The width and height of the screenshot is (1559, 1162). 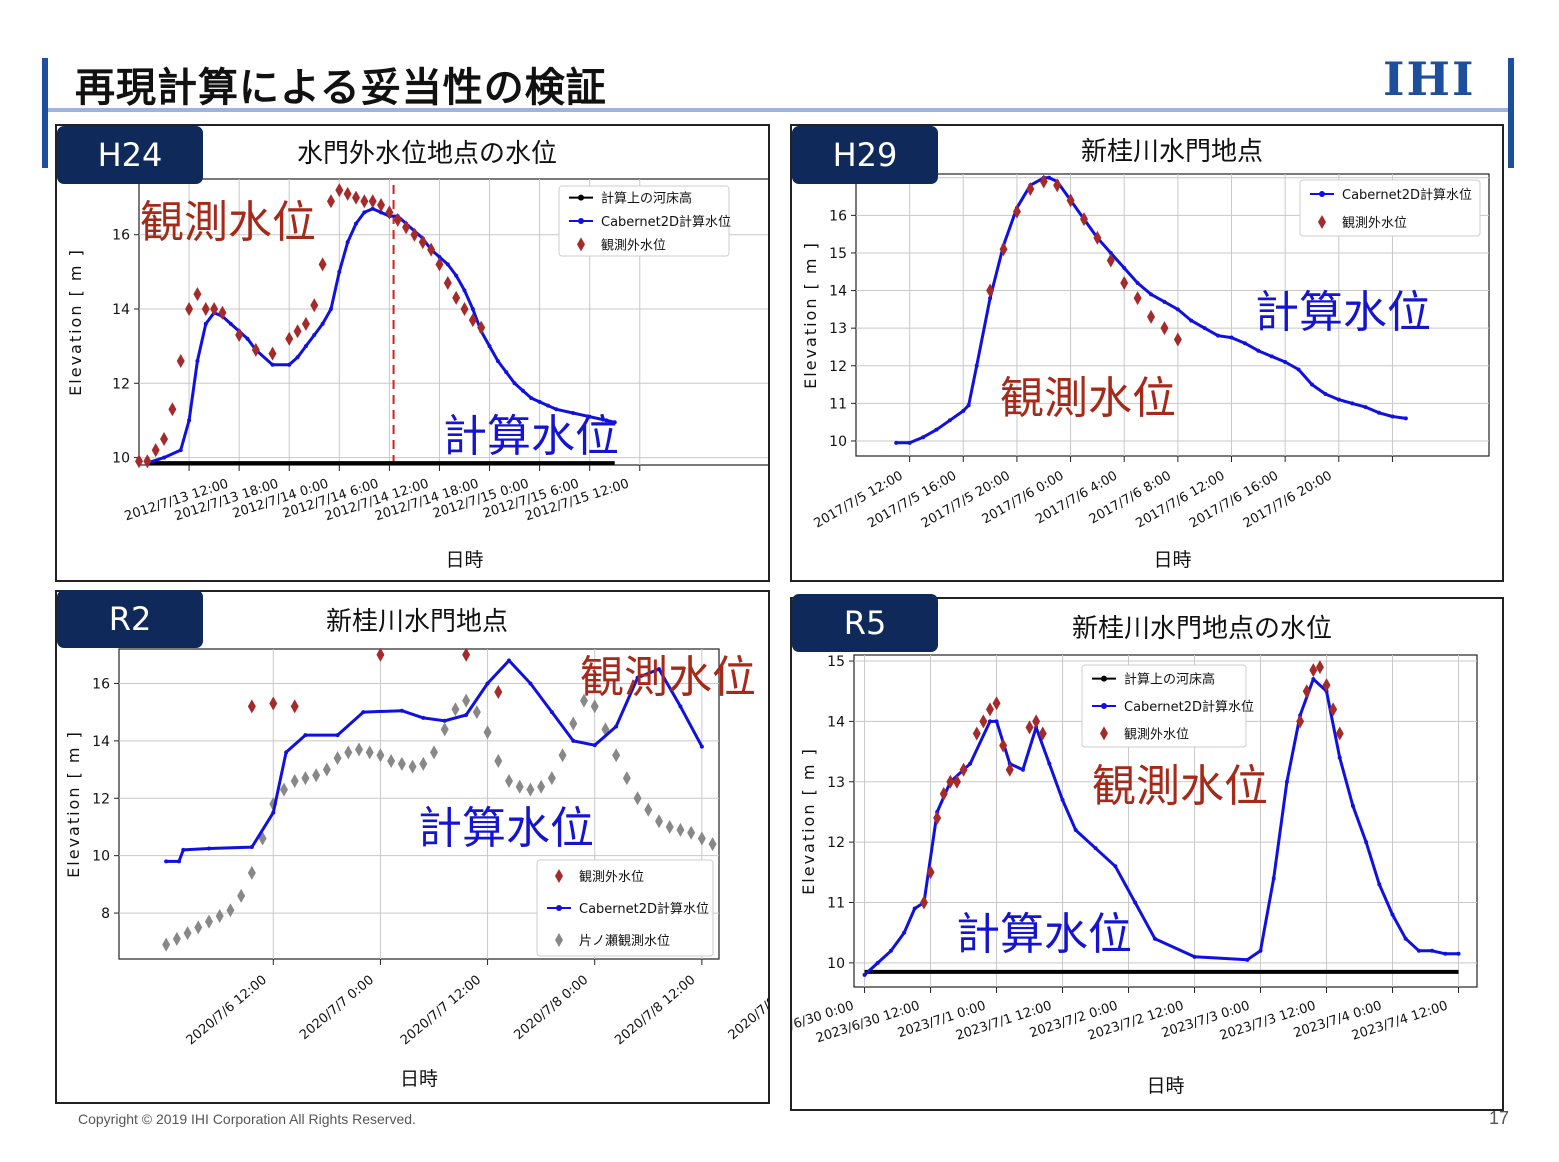 I want to click on y-axis-label: Elevation [ m ], so click(x=73, y=804).